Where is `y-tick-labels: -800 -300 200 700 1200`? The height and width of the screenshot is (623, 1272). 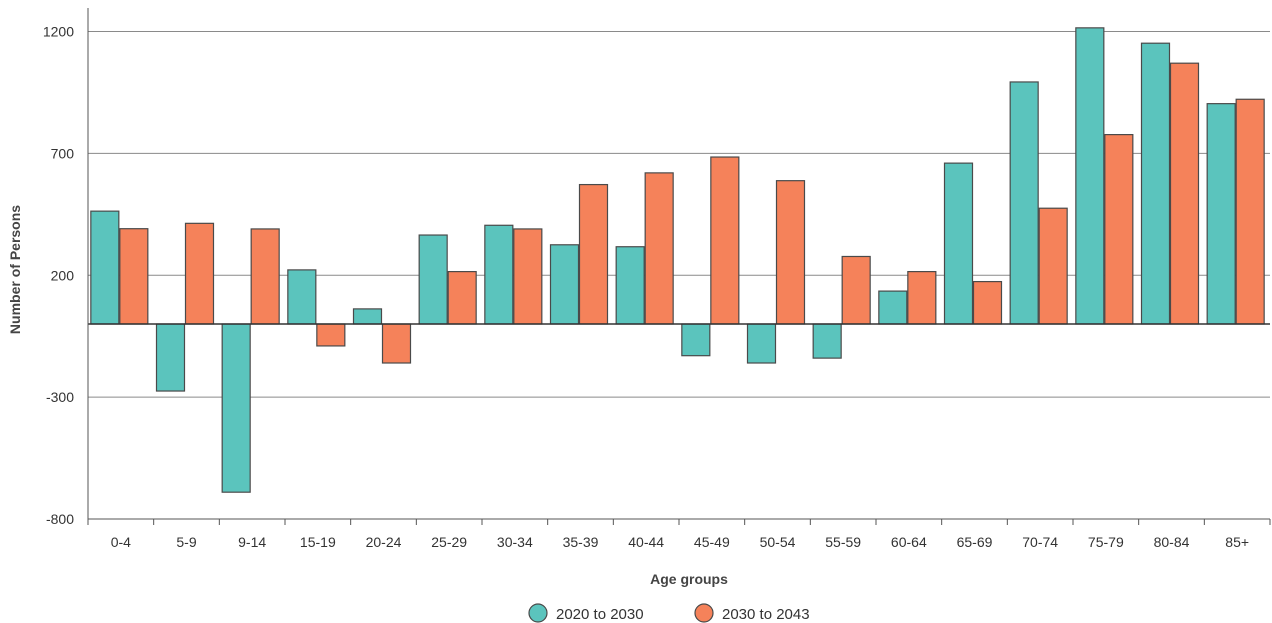 y-tick-labels: -800 -300 200 700 1200 is located at coordinates (58, 276).